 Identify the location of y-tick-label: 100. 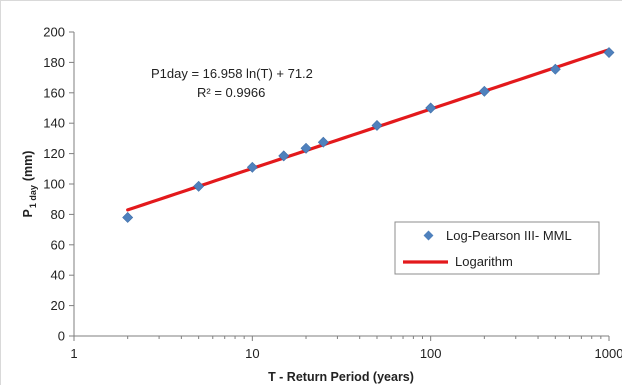
(54, 184).